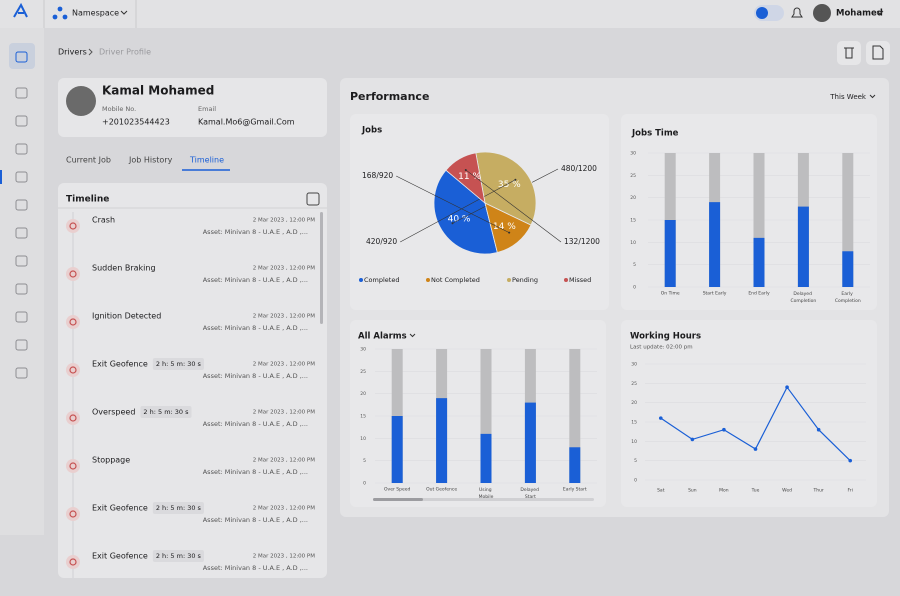 Image resolution: width=900 pixels, height=596 pixels. Describe the element at coordinates (90, 52) in the screenshot. I see `breadcrumb-separator` at that location.